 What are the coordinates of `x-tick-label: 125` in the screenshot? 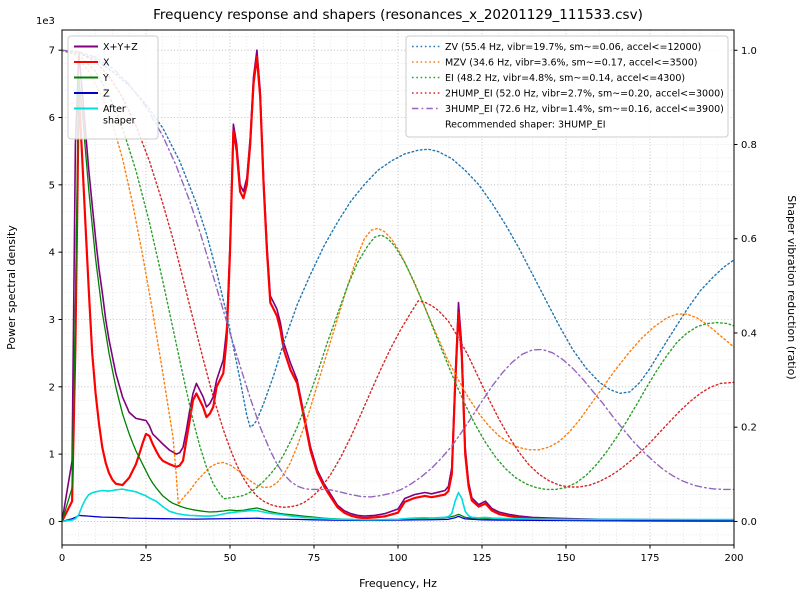 It's located at (481, 558).